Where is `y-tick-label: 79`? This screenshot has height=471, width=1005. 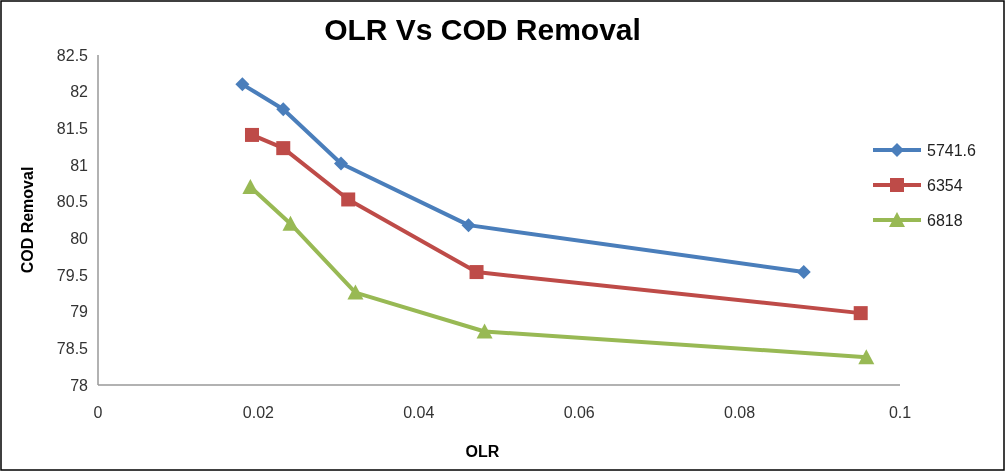
y-tick-label: 79 is located at coordinates (79, 312).